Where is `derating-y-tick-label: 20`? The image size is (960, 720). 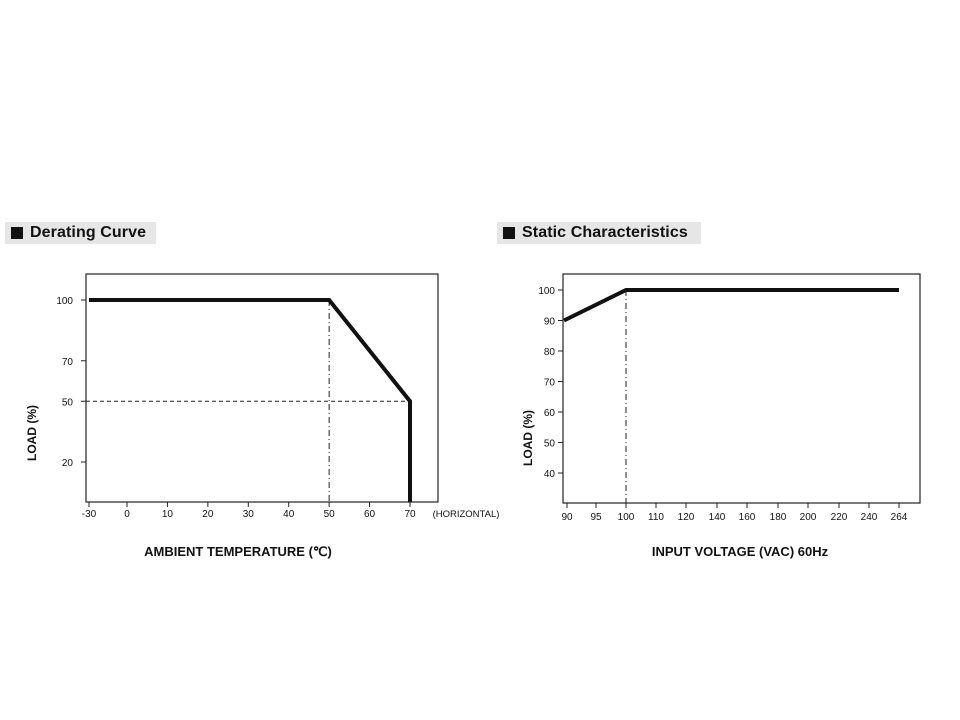 derating-y-tick-label: 20 is located at coordinates (68, 463).